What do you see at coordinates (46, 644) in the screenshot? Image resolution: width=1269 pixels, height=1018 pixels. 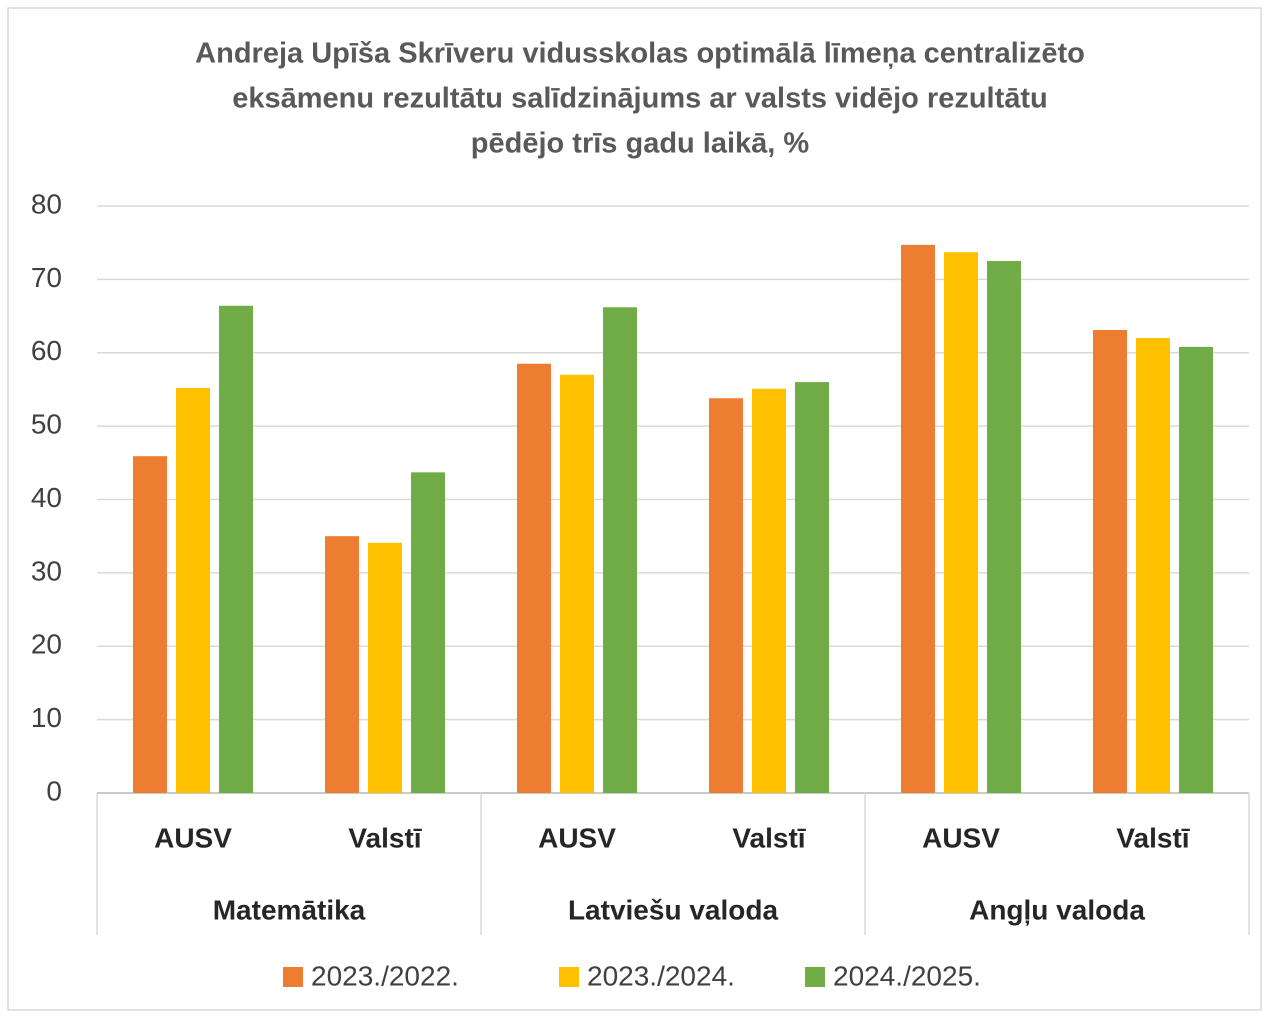 I see `y-tick-label: 20` at bounding box center [46, 644].